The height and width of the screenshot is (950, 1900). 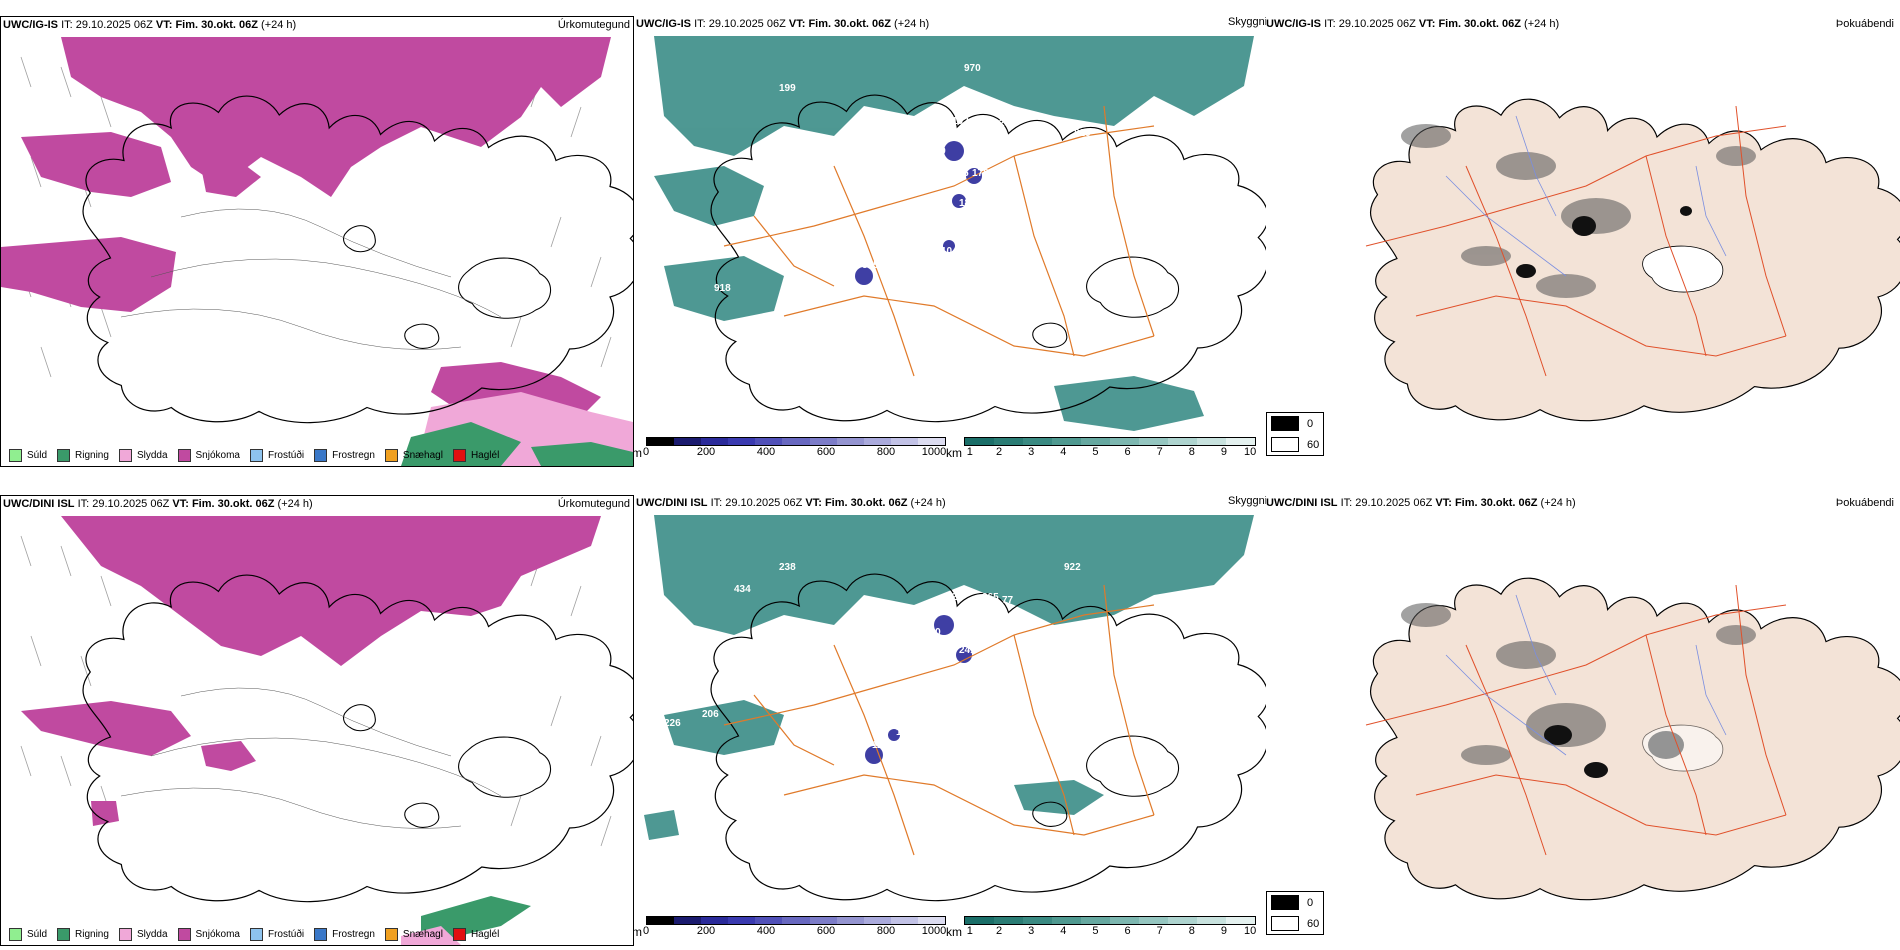 I want to click on legend-label: Snjókoma, so click(x=217, y=455).